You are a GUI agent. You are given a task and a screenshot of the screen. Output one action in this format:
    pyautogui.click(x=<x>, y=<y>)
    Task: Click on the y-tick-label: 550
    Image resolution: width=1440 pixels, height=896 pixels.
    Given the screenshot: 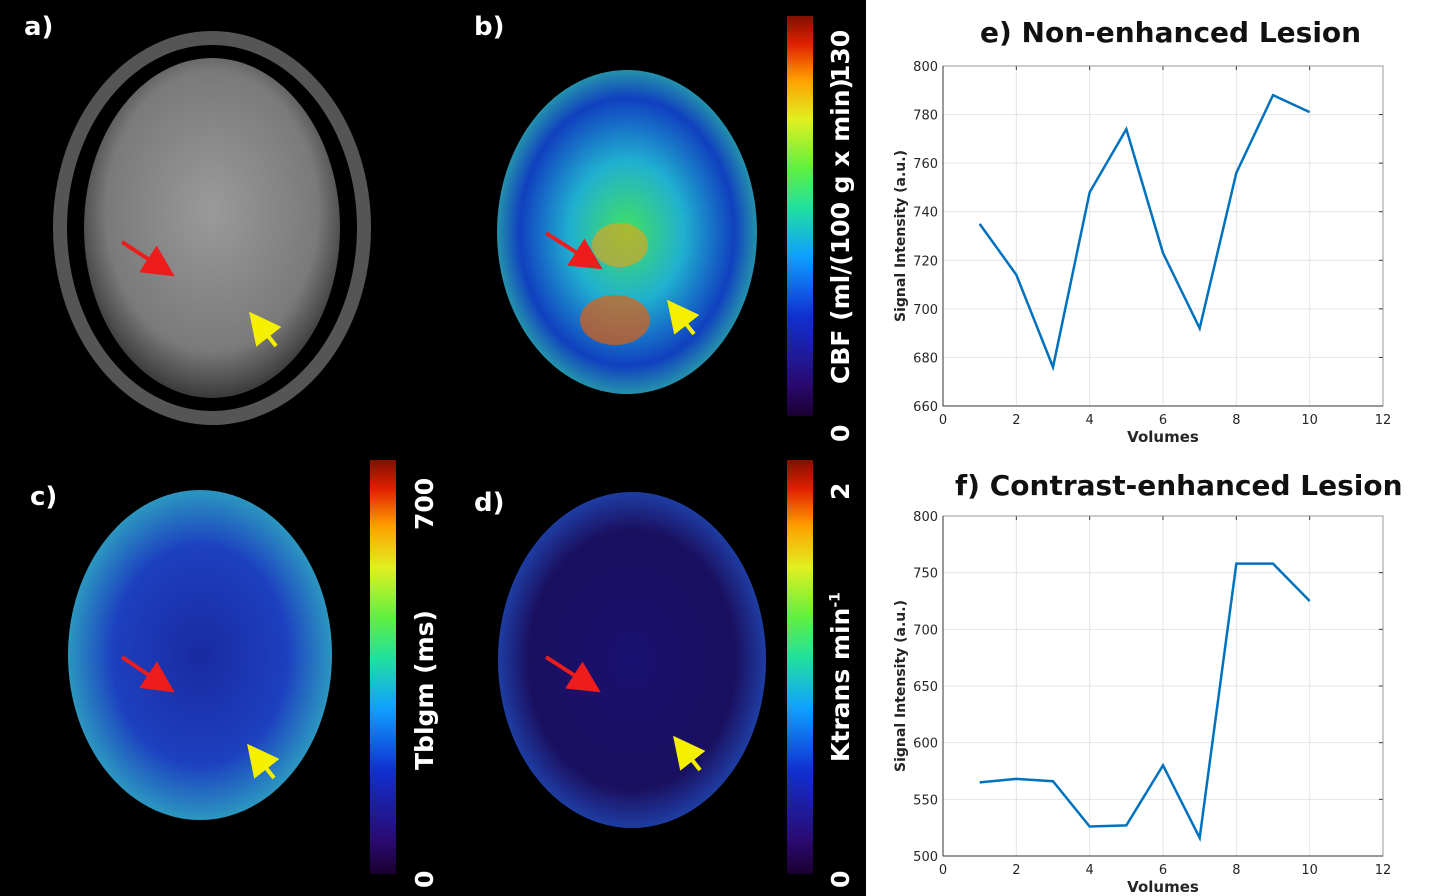 What is the action you would take?
    pyautogui.click(x=925, y=800)
    